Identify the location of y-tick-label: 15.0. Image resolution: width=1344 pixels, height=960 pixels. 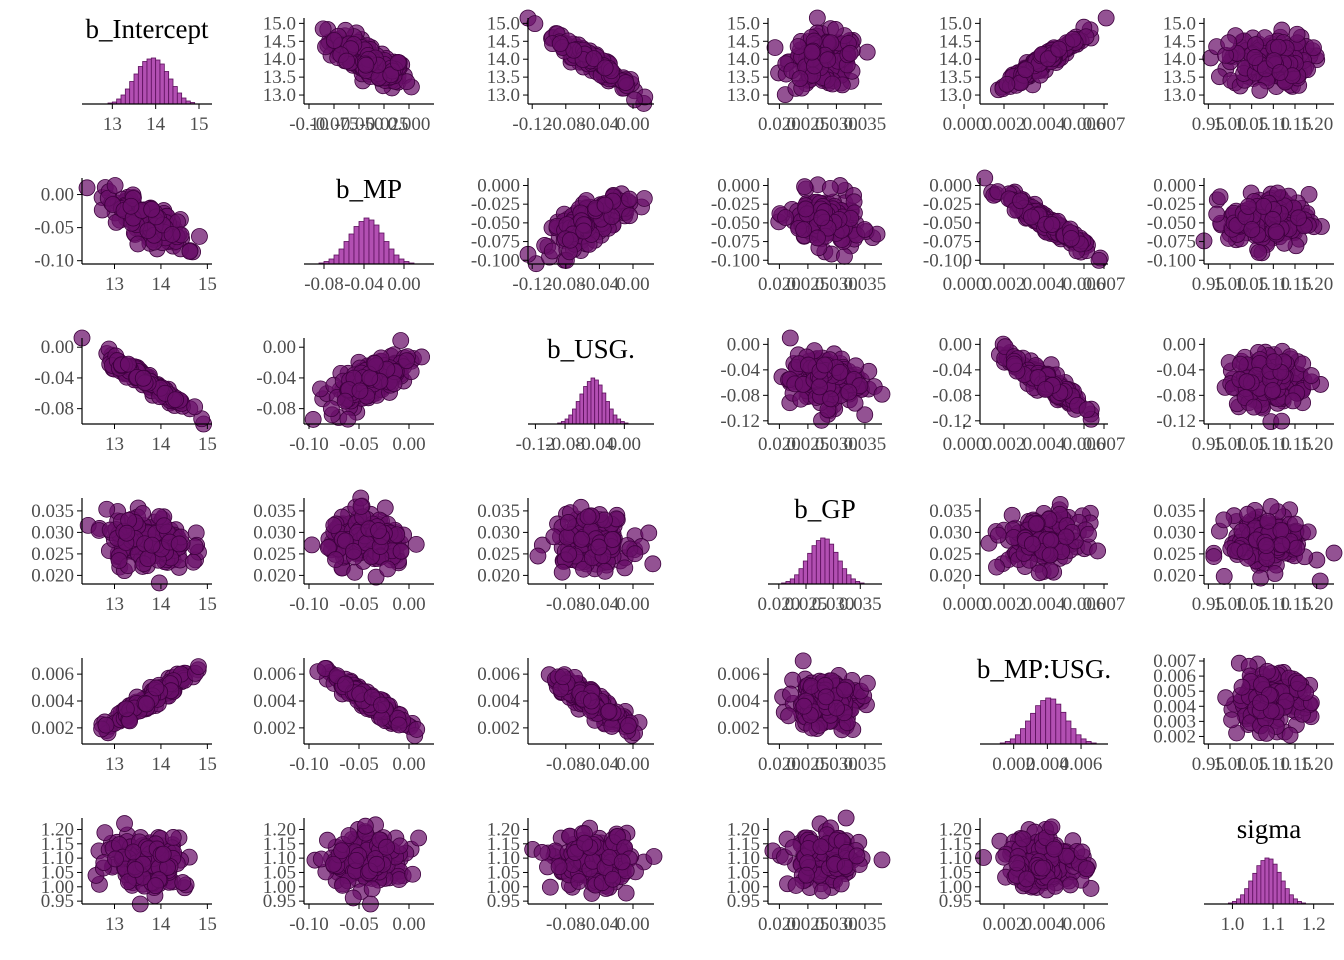
(279, 23).